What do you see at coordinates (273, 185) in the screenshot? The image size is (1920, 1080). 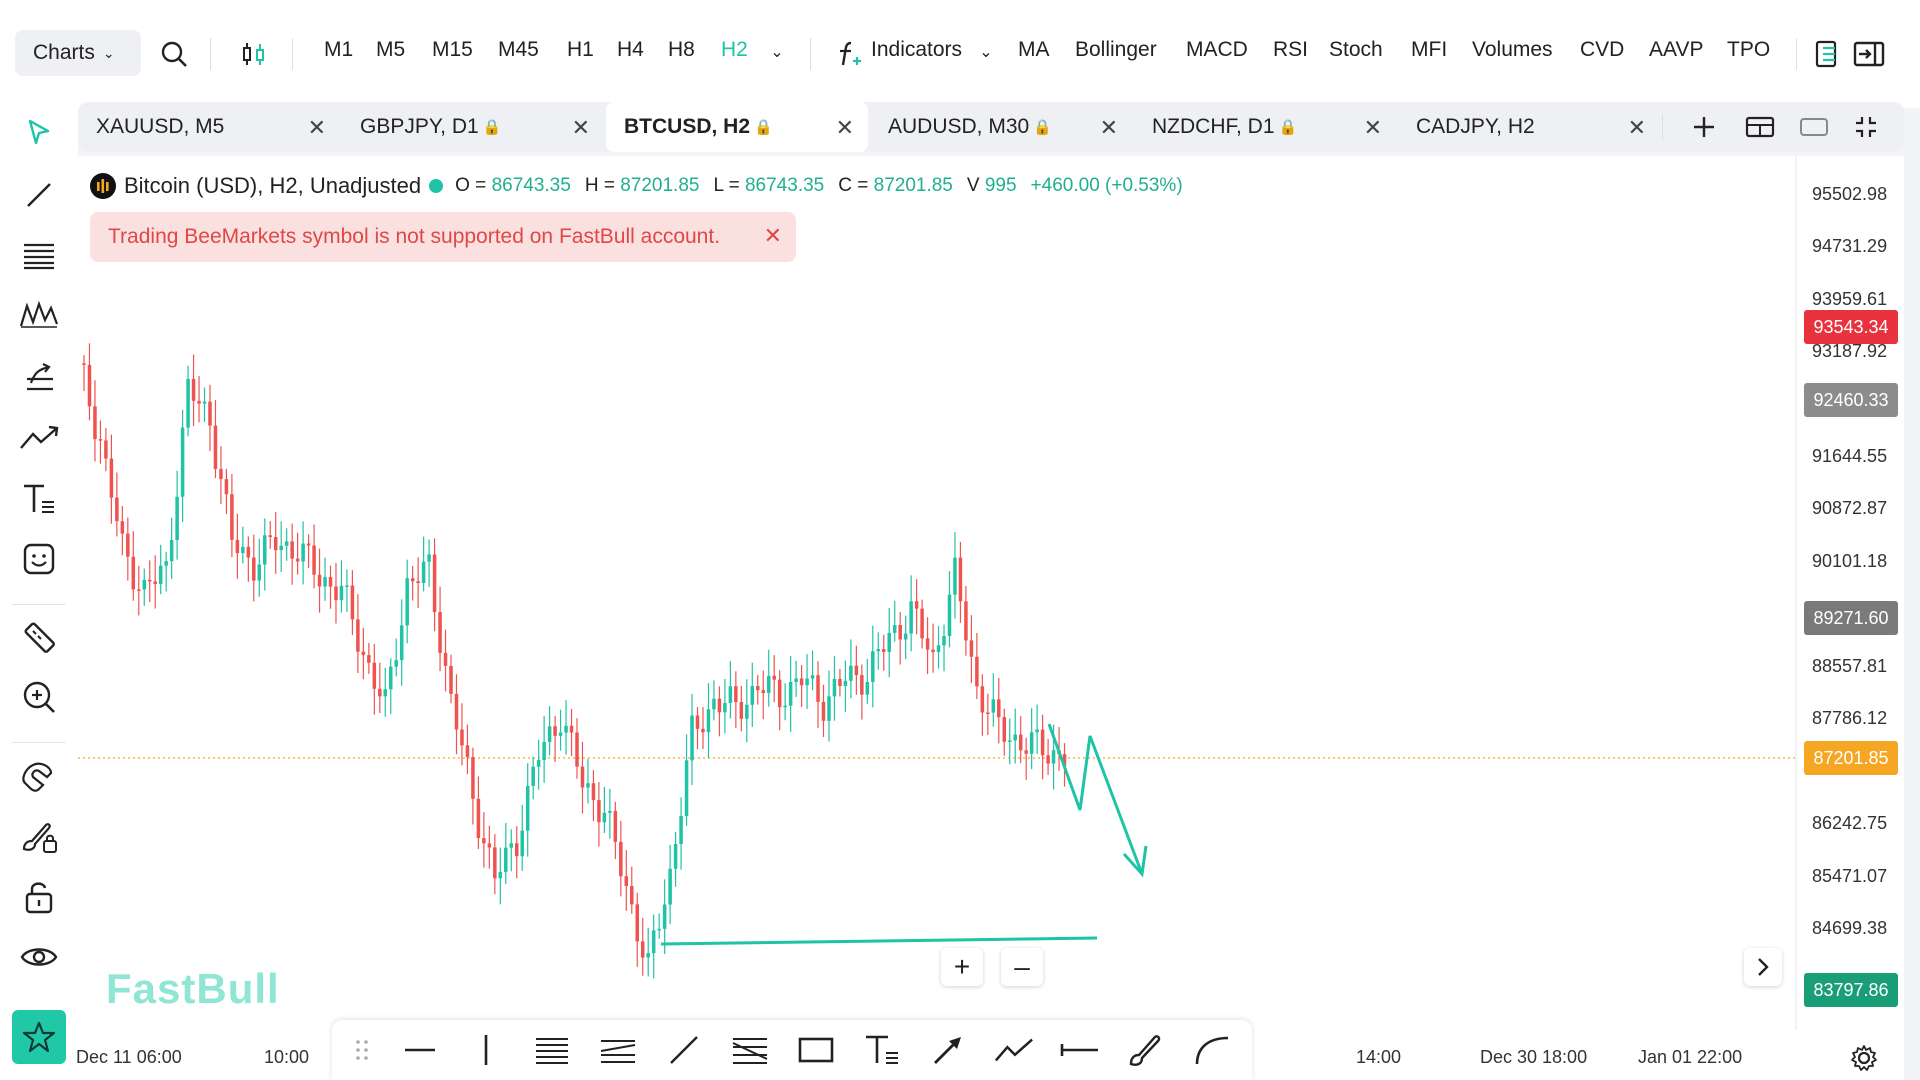 I see `legend-symbol: Bitcoin (USD), H2, Unadjusted` at bounding box center [273, 185].